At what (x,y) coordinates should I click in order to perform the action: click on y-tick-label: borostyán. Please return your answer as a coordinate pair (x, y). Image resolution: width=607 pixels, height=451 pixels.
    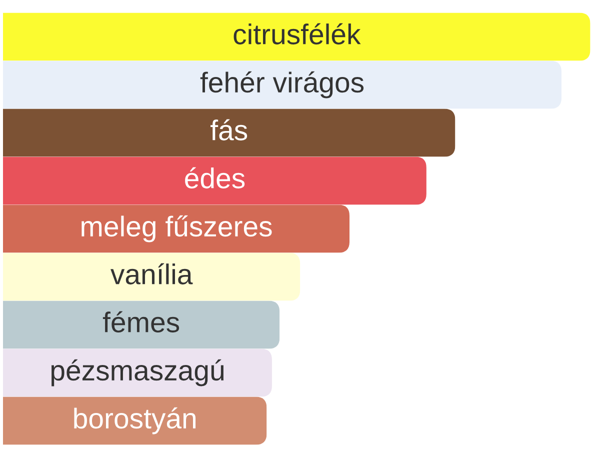
    Looking at the image, I should click on (135, 420).